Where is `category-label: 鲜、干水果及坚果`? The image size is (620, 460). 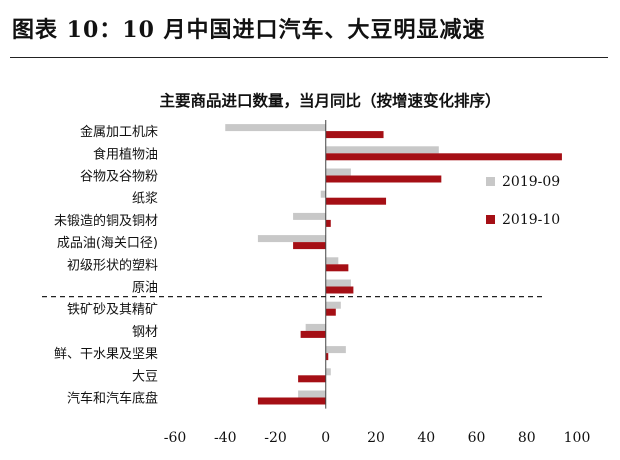
category-label: 鲜、干水果及坚果 is located at coordinates (106, 354).